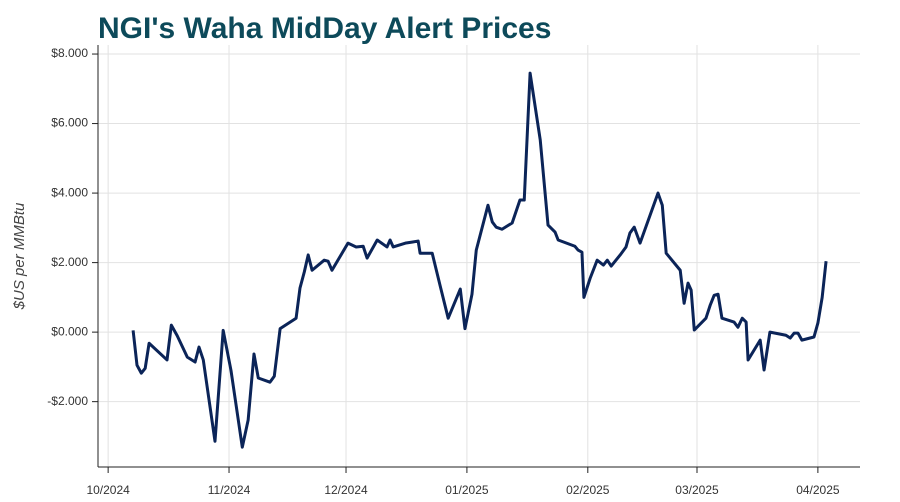  What do you see at coordinates (818, 490) in the screenshot?
I see `x-tick-label: 04/2025` at bounding box center [818, 490].